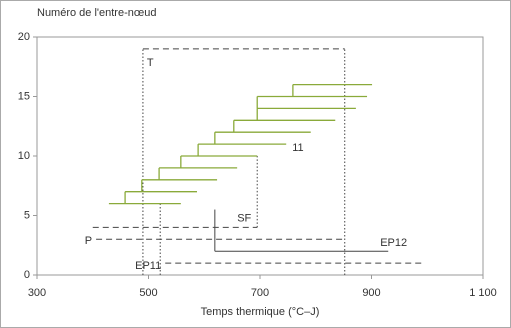 This screenshot has height=328, width=511. Describe the element at coordinates (97, 13) in the screenshot. I see `y-axis-label: Numéro de l'entre-nœud` at that location.